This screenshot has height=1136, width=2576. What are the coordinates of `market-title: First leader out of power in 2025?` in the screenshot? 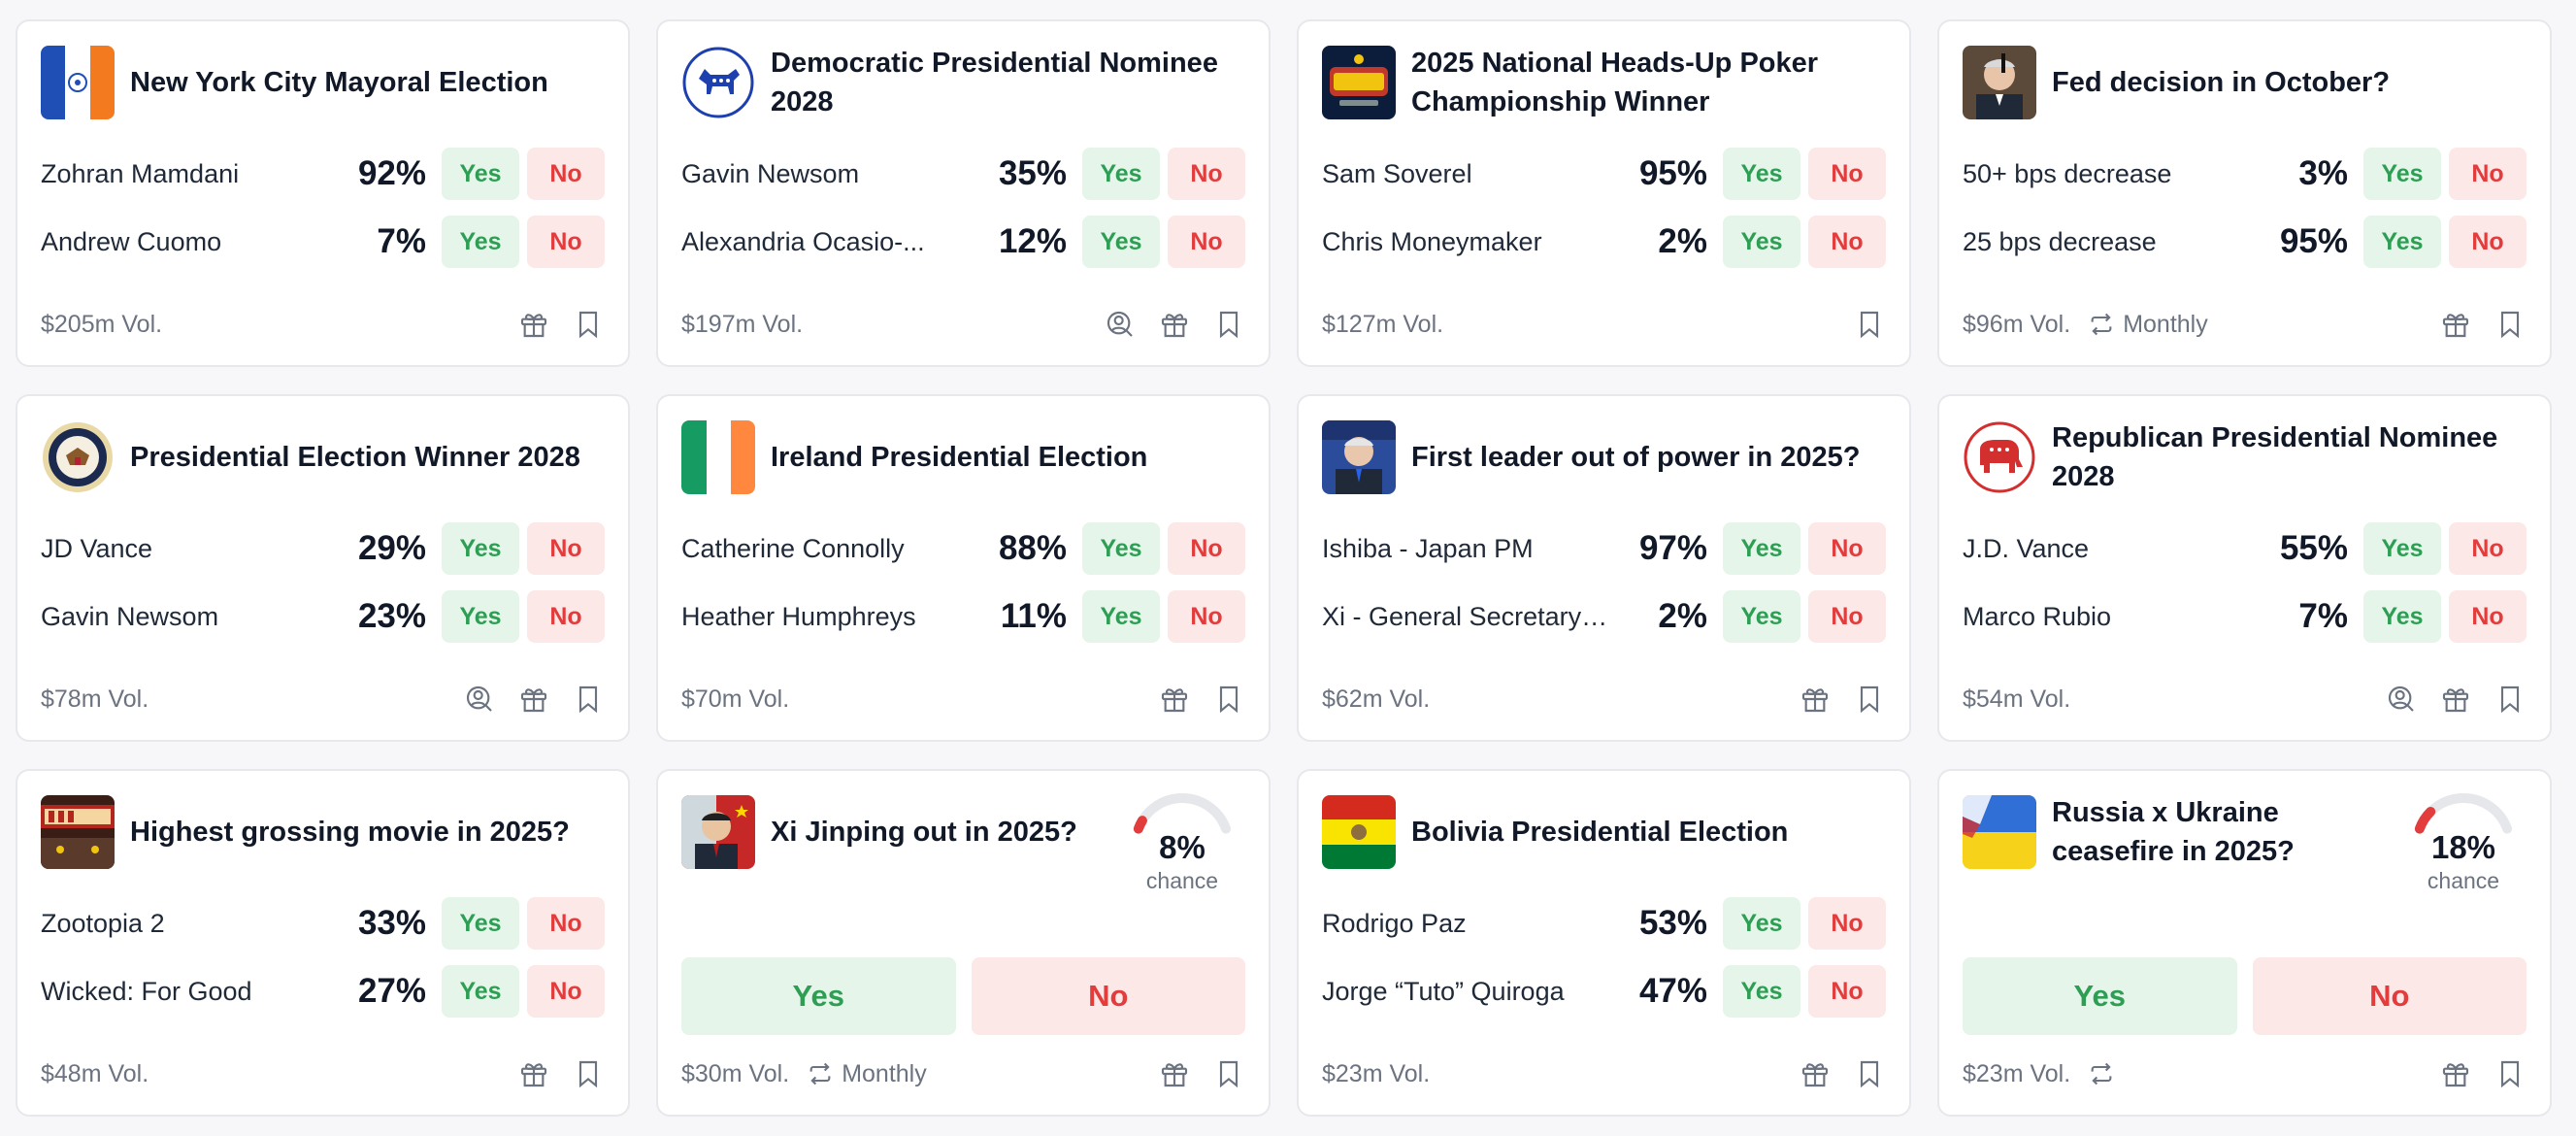 It's located at (1636, 457).